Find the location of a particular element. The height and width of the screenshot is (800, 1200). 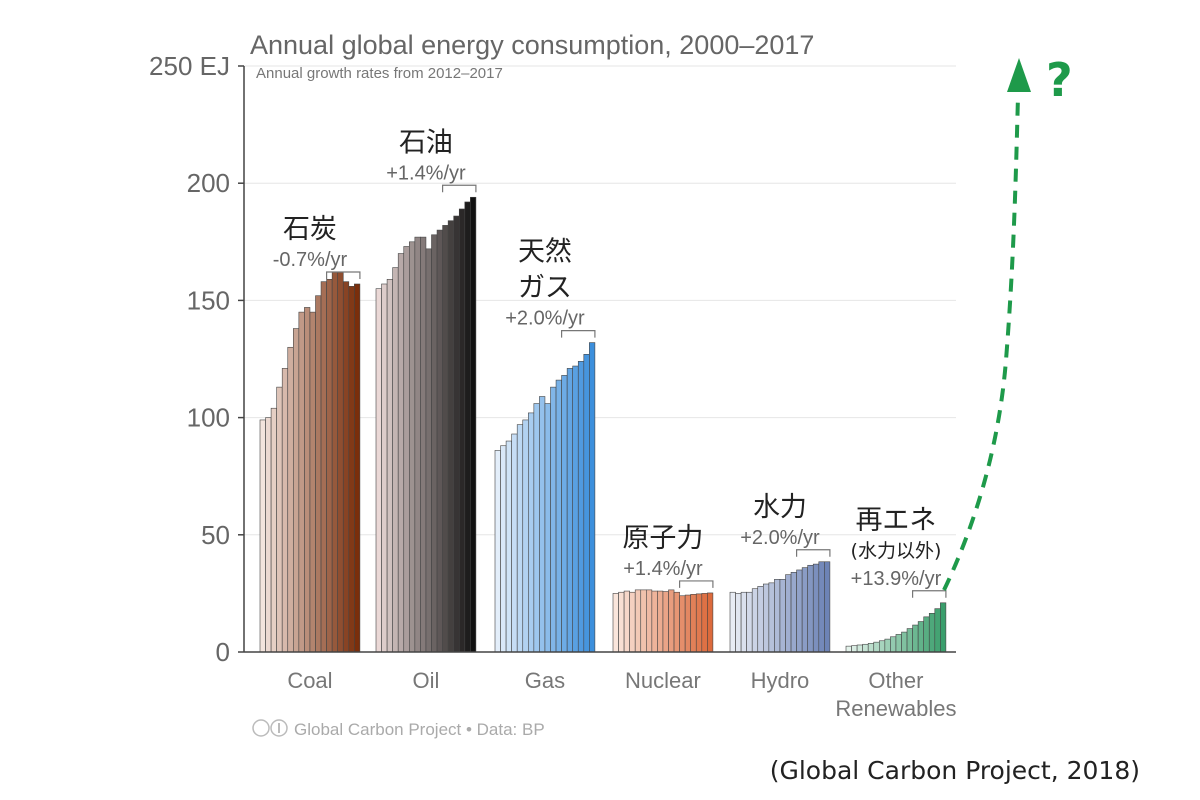

bar-gas-2016 is located at coordinates (586, 503).